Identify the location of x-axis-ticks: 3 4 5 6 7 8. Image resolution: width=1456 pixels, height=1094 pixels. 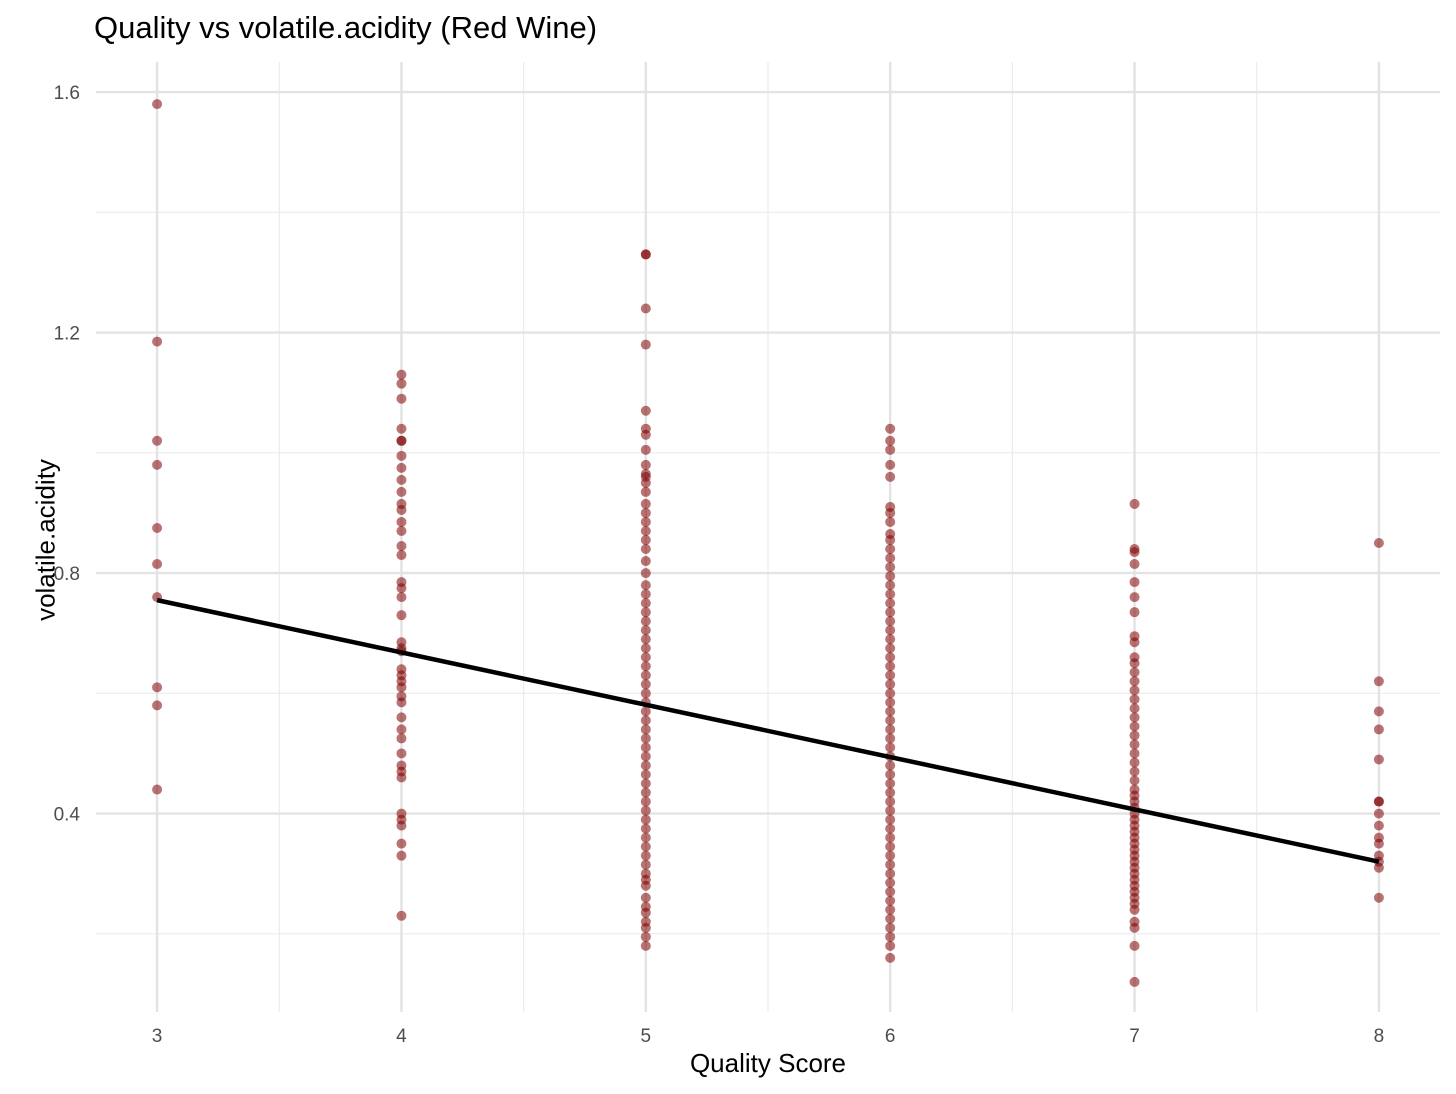
(768, 1036).